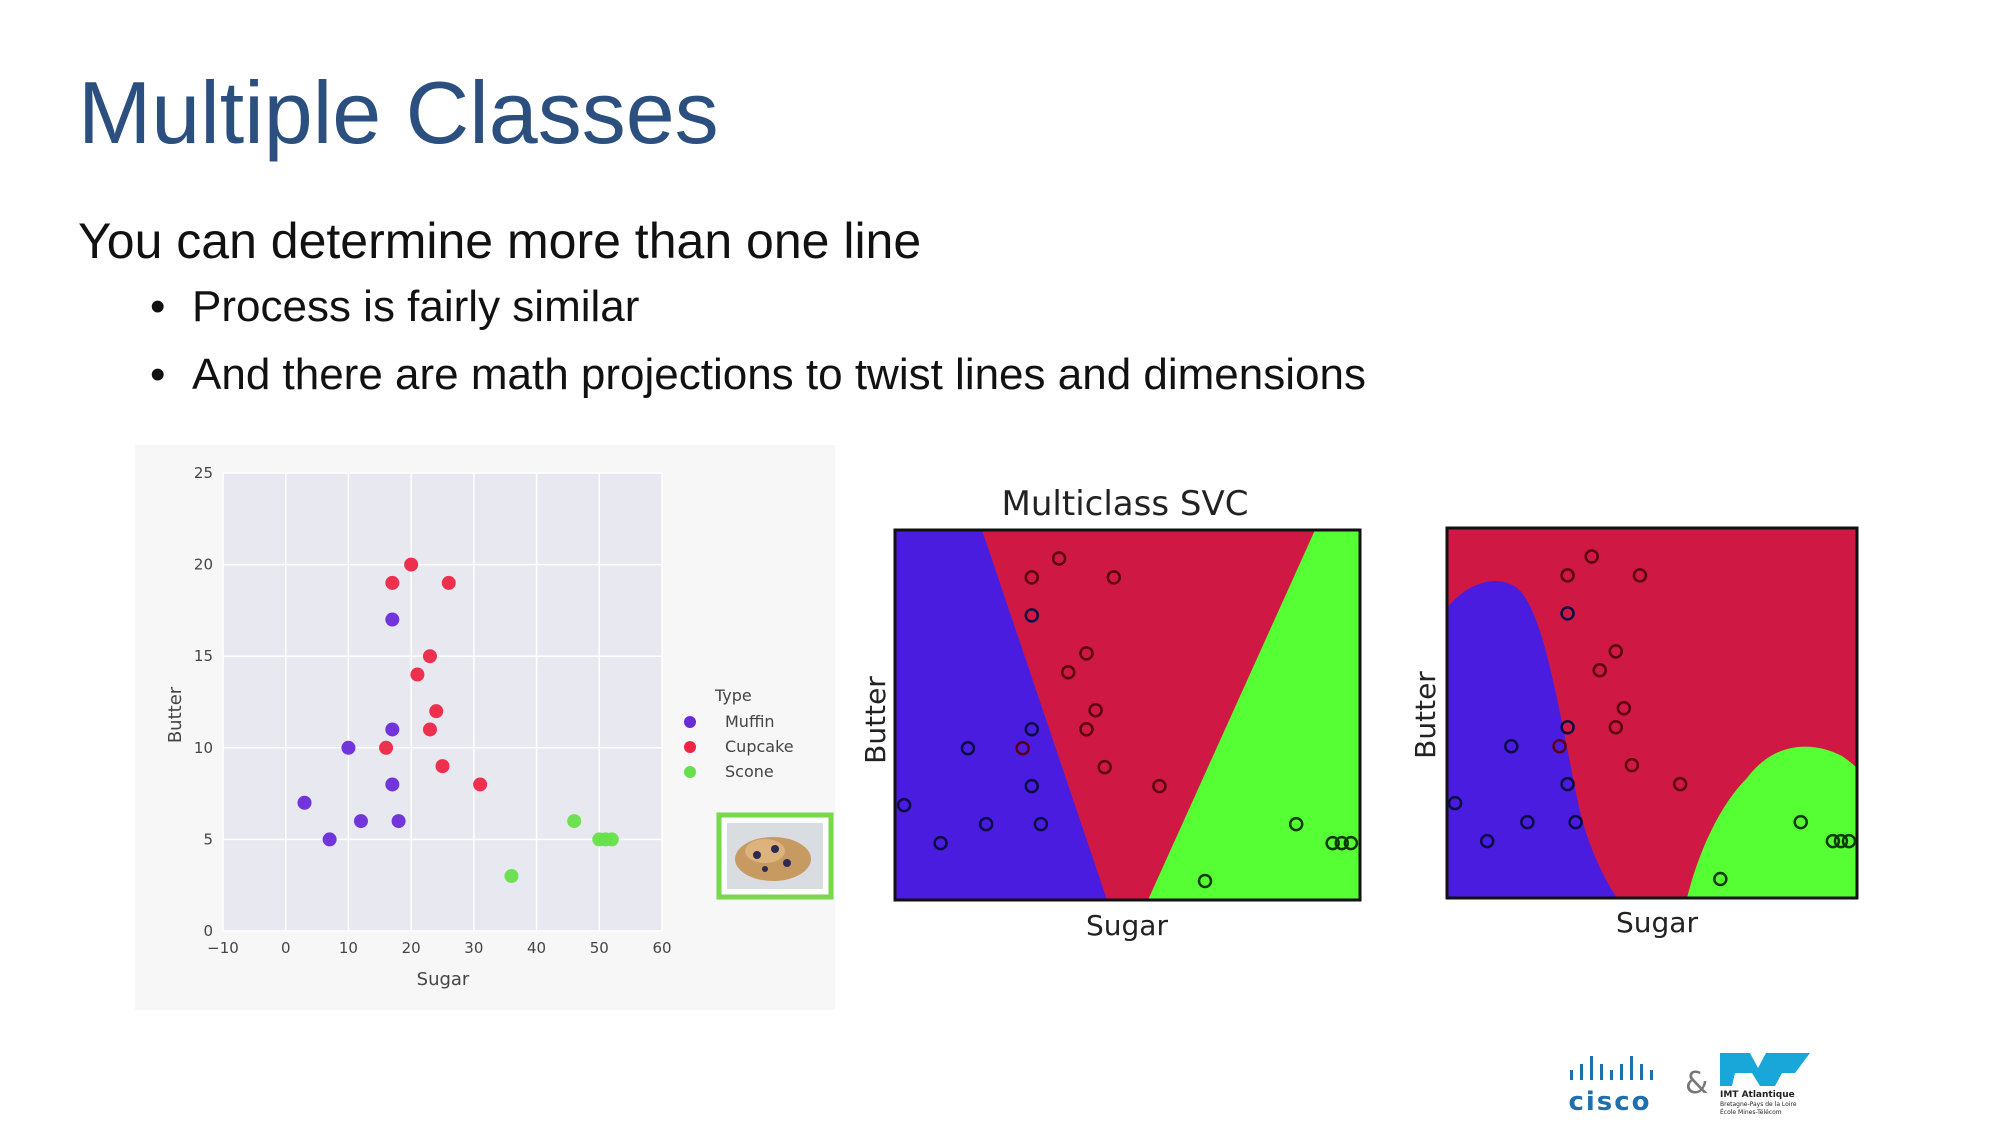 This screenshot has height=1125, width=2000. Describe the element at coordinates (1110, 713) in the screenshot. I see `svc-linear-chart: Multiclass SVC Sugar Butter` at that location.